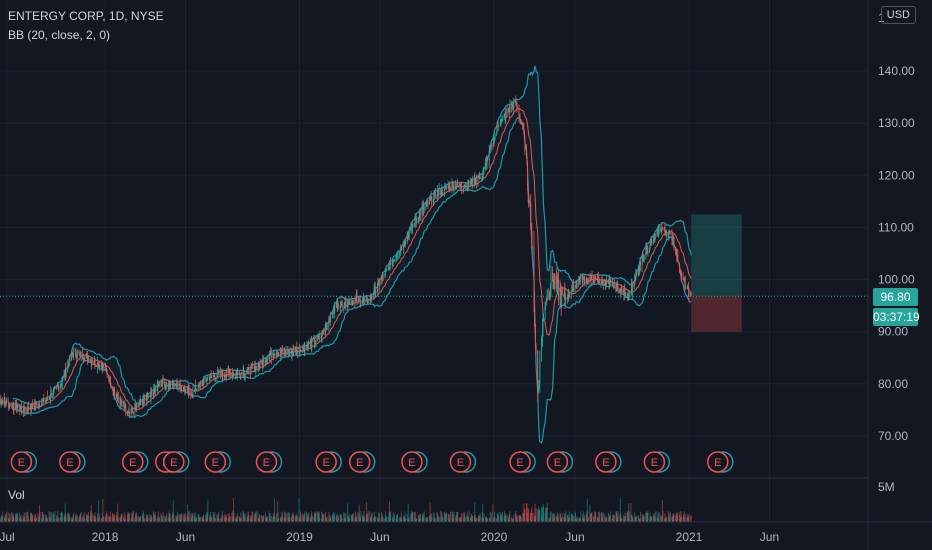  Describe the element at coordinates (16, 495) in the screenshot. I see `volume-label: Vol` at that location.